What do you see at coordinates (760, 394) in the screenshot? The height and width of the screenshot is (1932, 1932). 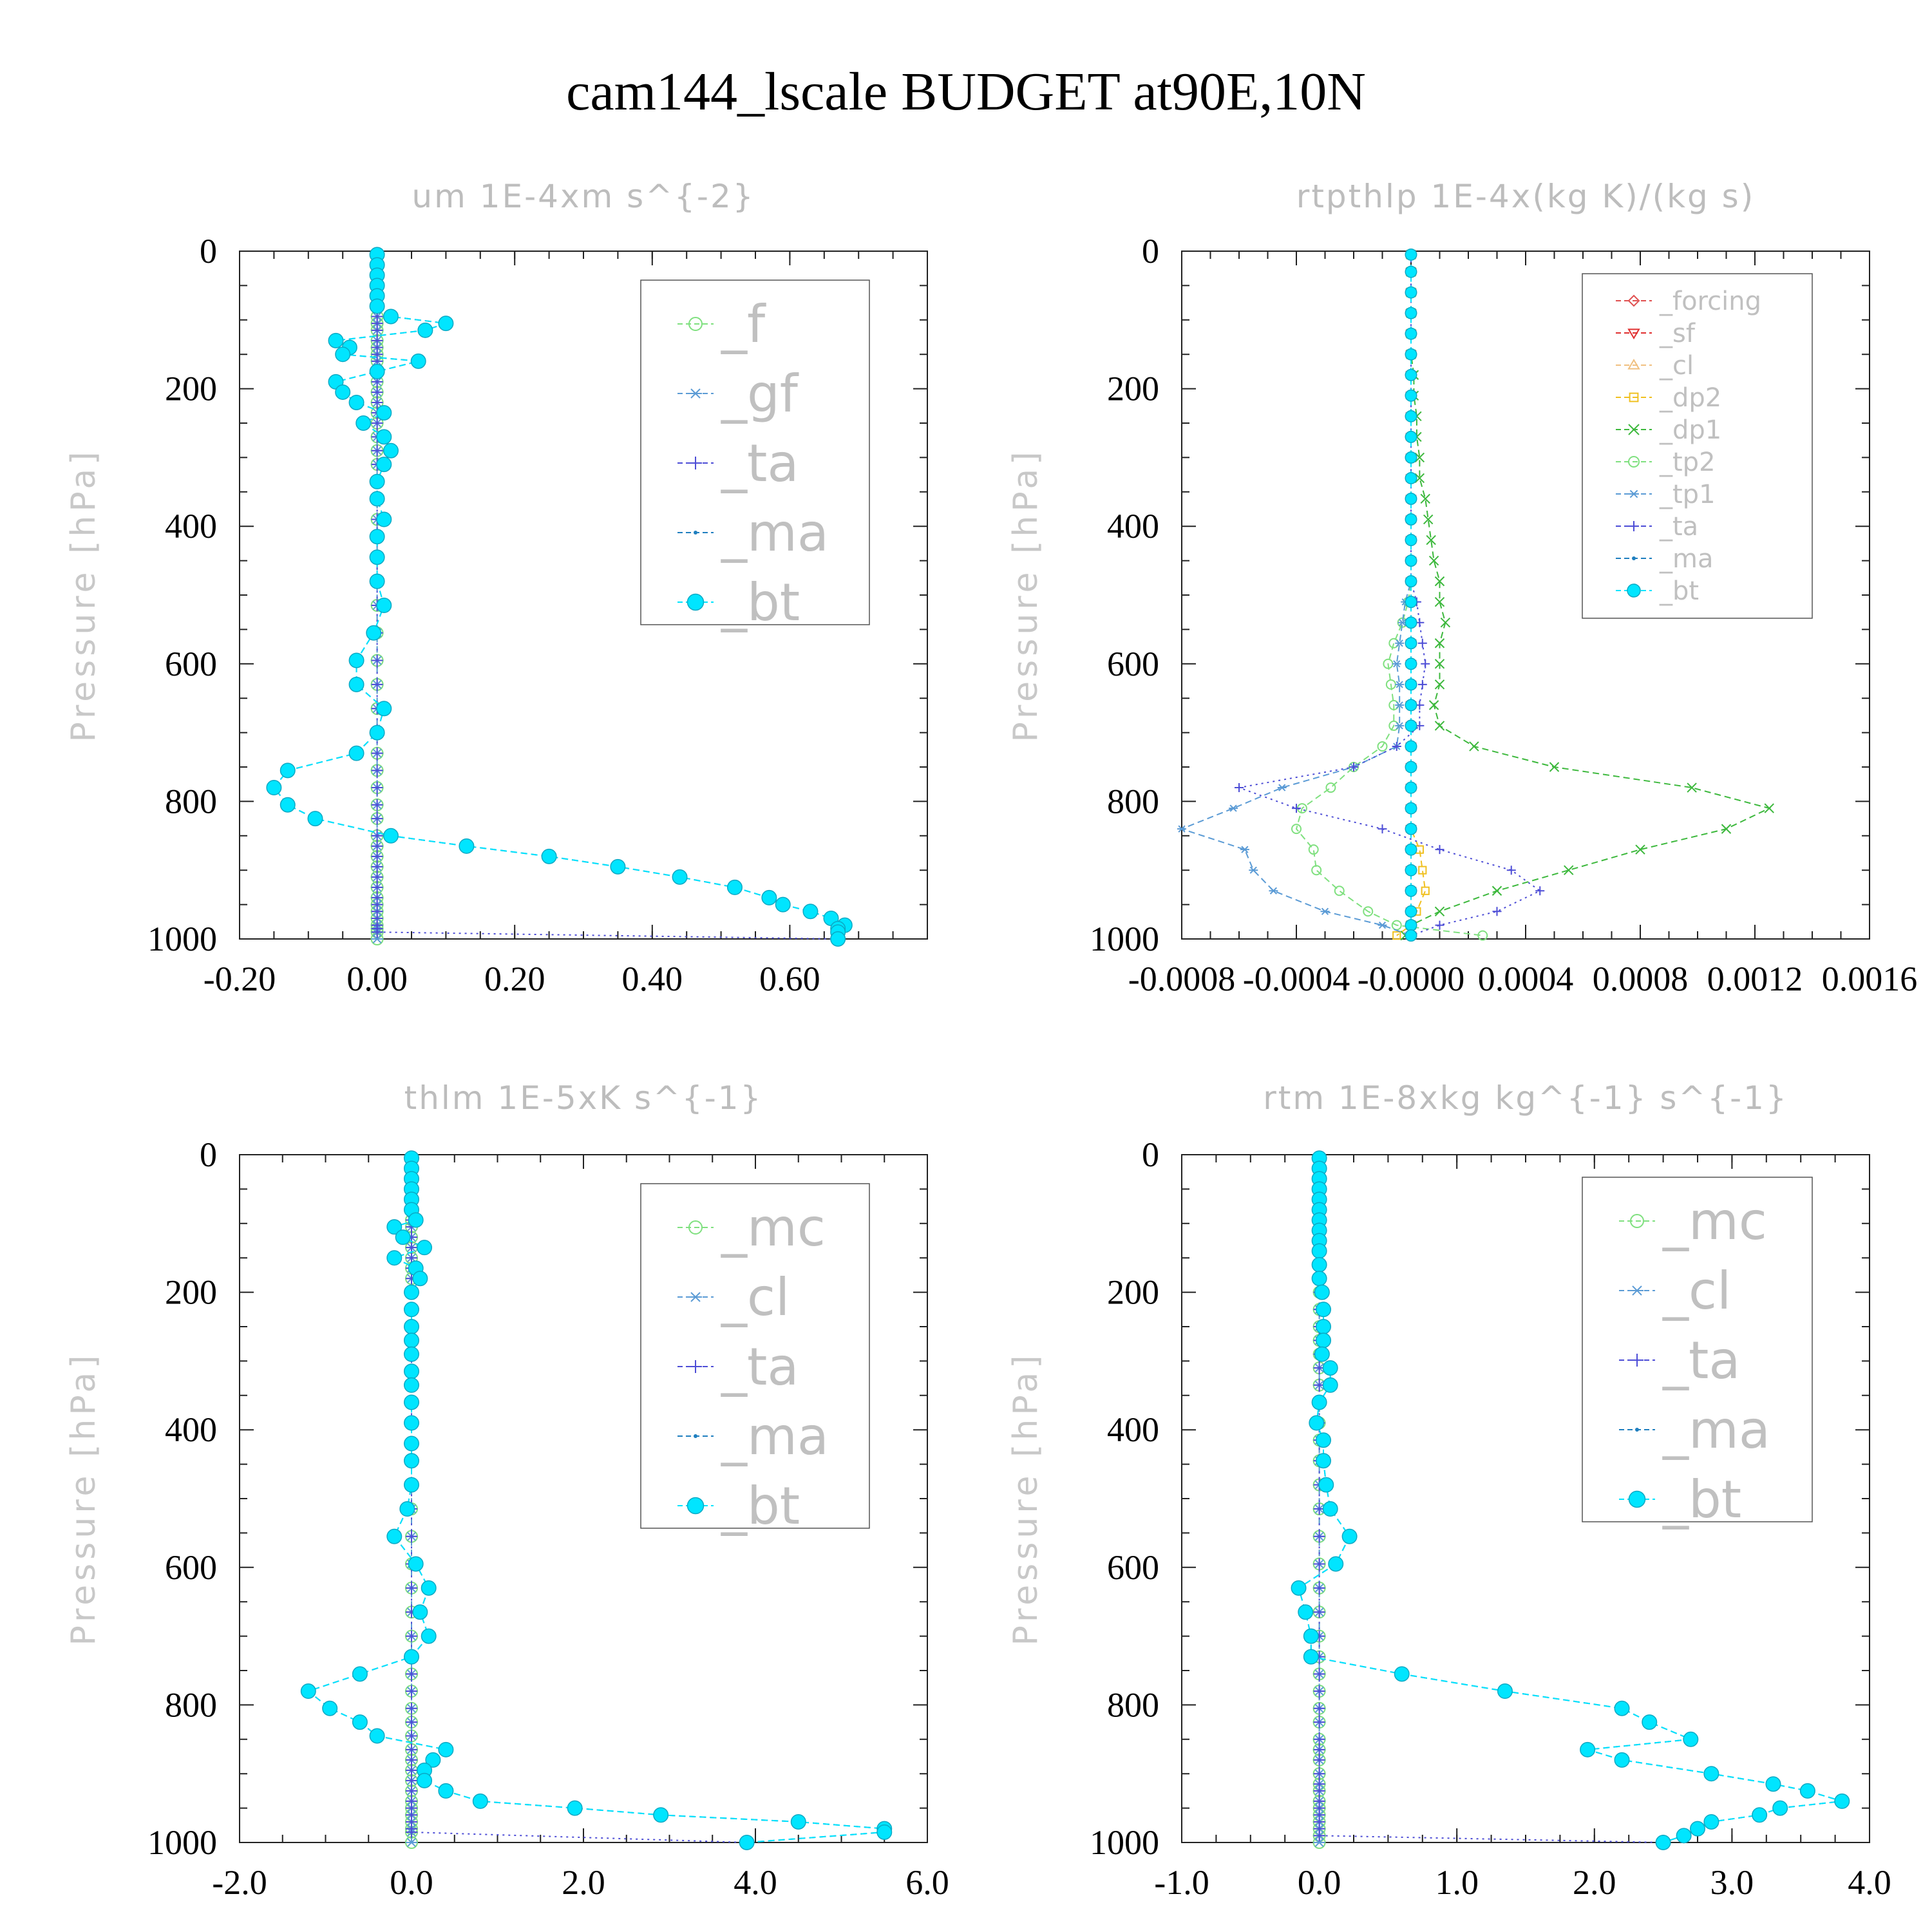 I see `legend-label: _gf` at bounding box center [760, 394].